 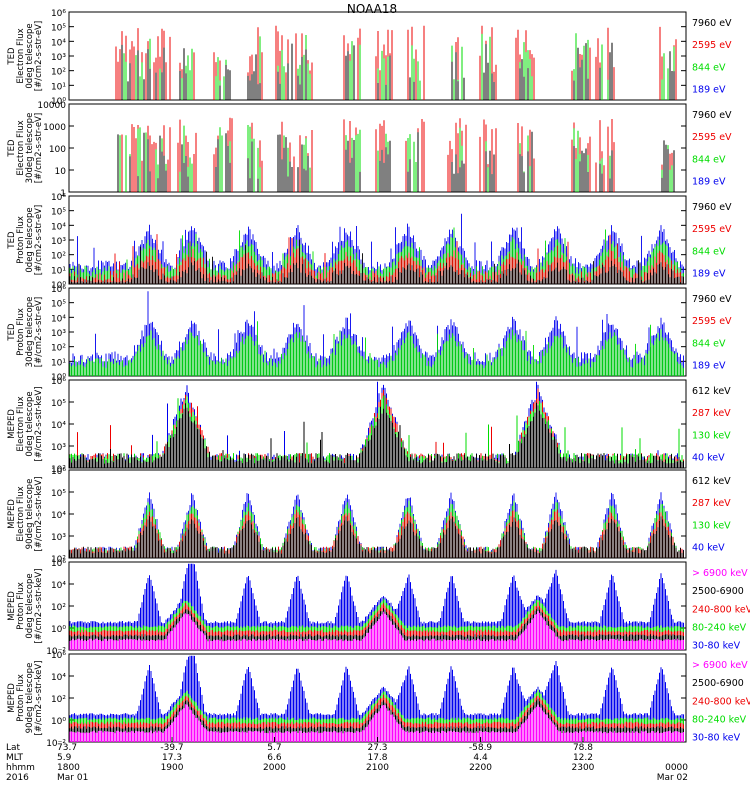 What do you see at coordinates (39, 514) in the screenshot?
I see `y-axis-label-line: [#/cm2-s-str-keV]` at bounding box center [39, 514].